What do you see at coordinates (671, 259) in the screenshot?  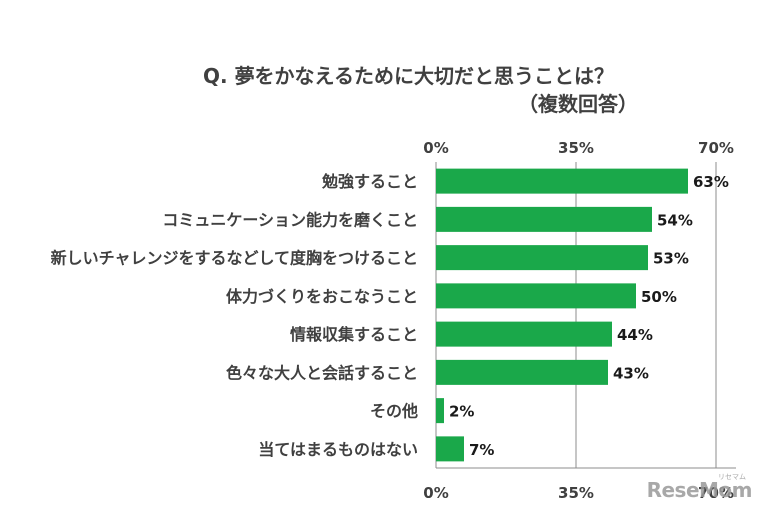 I see `value-label: 53%` at bounding box center [671, 259].